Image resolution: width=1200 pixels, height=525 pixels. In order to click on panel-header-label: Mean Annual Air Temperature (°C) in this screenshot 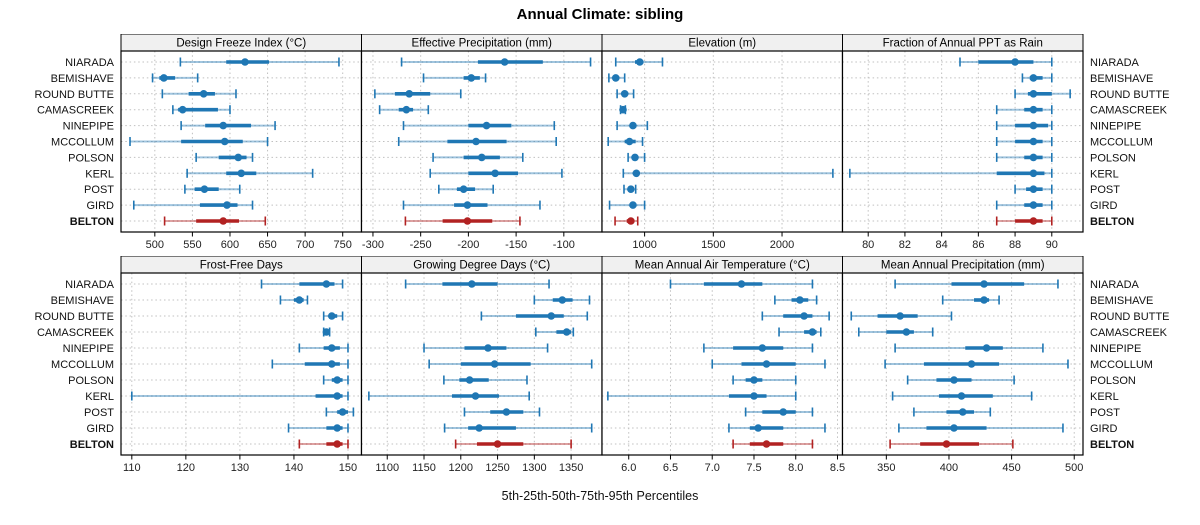, I will do `click(722, 266)`.